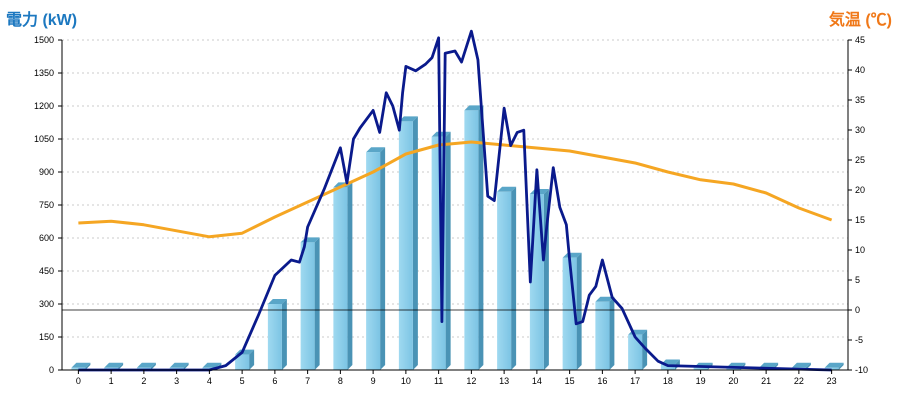 This screenshot has width=900, height=400. What do you see at coordinates (861, 370) in the screenshot?
I see `right-tick-label: -10` at bounding box center [861, 370].